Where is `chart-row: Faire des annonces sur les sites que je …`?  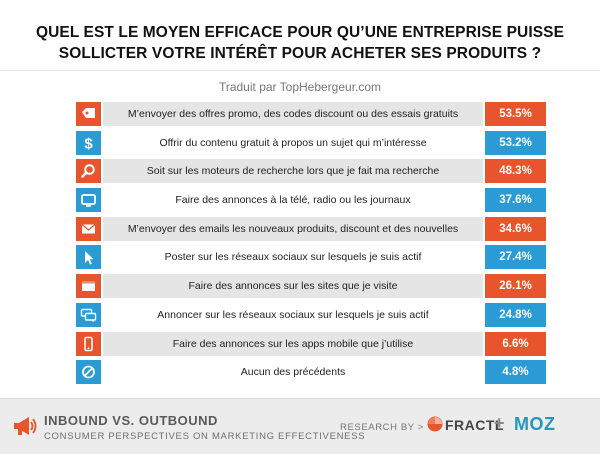 chart-row: Faire des annonces sur les sites que je … is located at coordinates (311, 286).